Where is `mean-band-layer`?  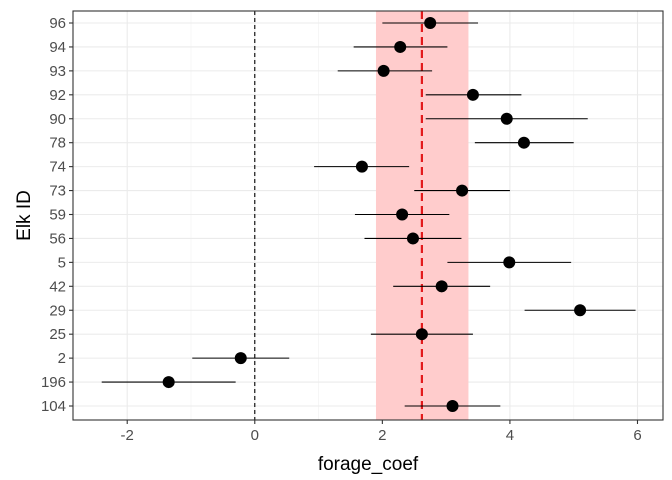
mean-band-layer is located at coordinates (422, 215).